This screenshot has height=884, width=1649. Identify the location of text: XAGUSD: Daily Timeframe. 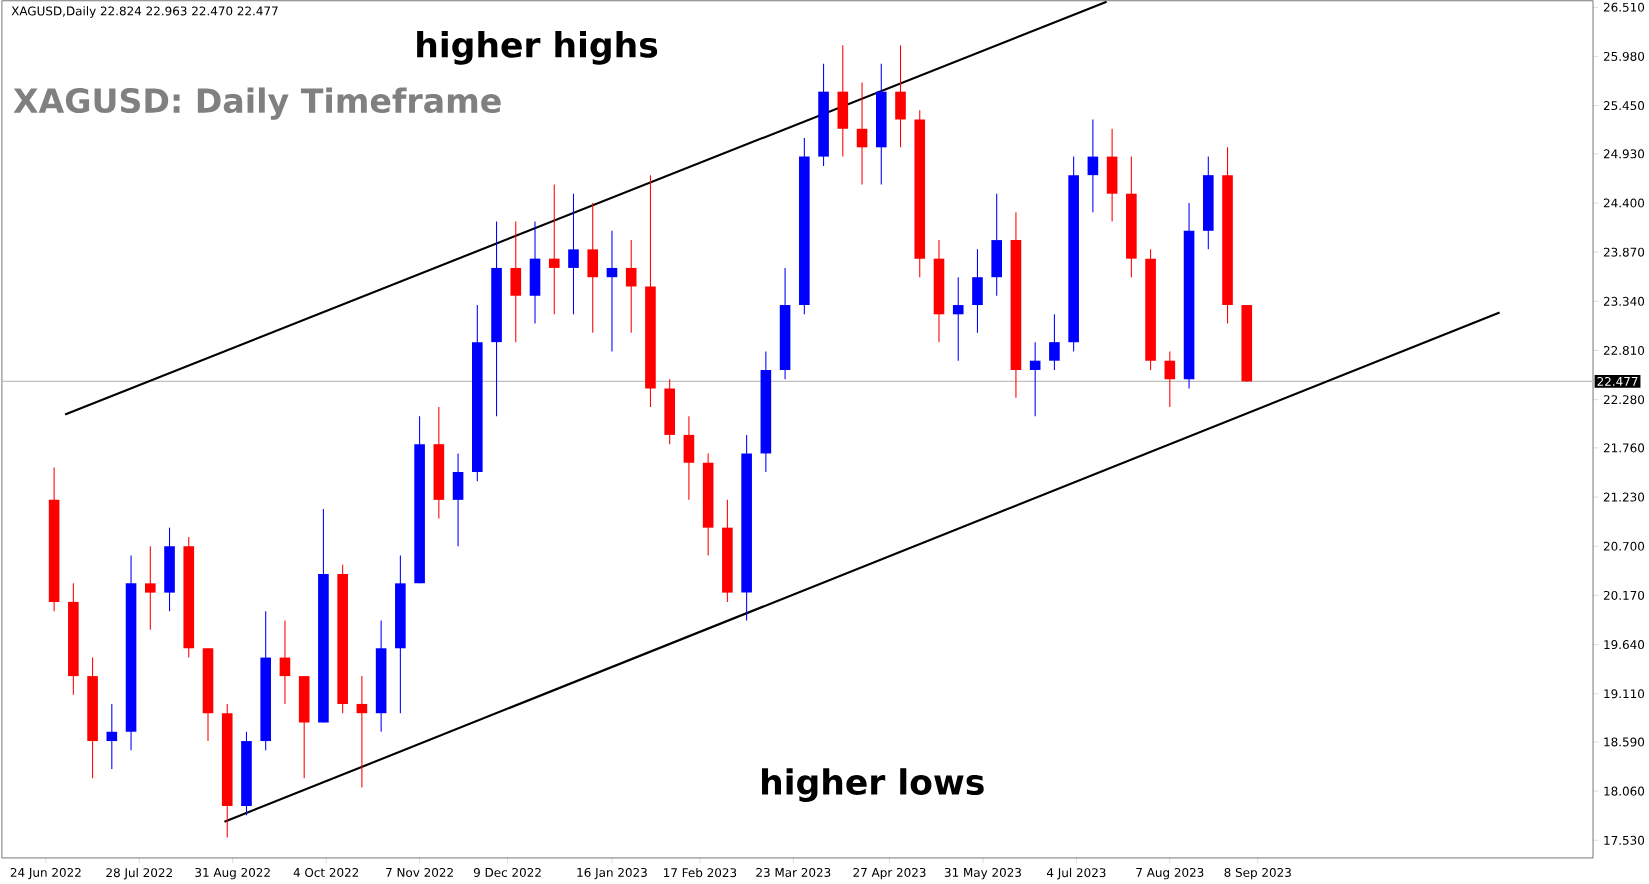
(257, 103).